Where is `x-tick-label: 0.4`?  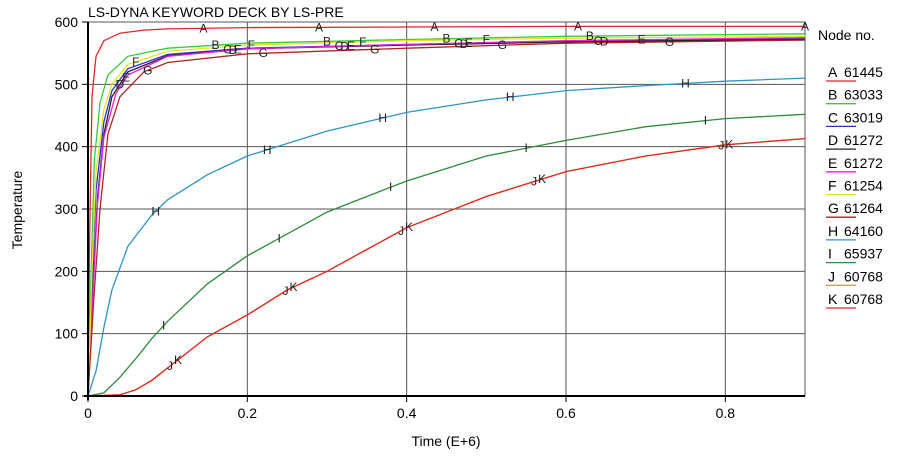
x-tick-label: 0.4 is located at coordinates (407, 413).